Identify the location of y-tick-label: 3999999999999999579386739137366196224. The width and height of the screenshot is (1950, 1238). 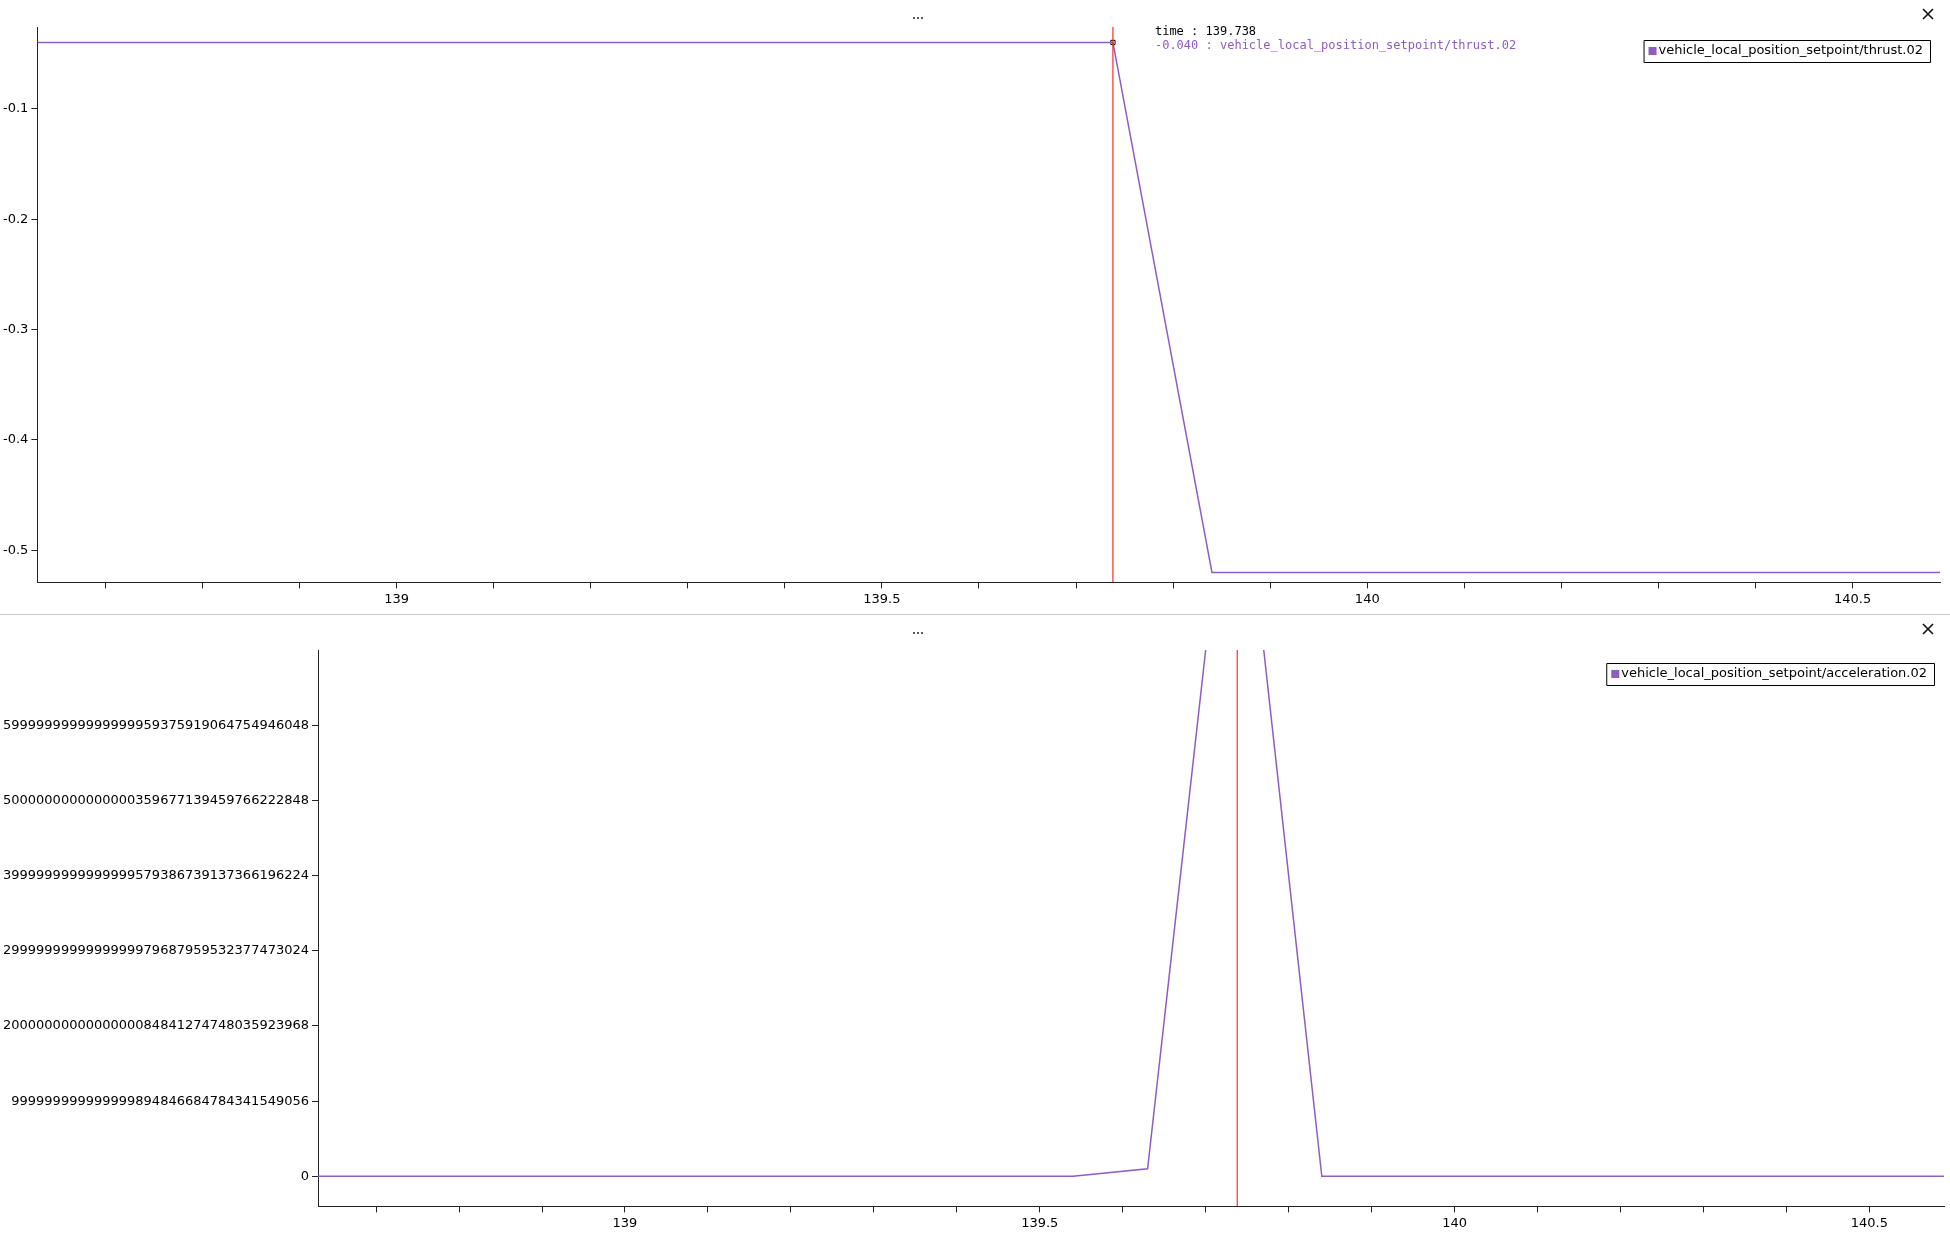
(156, 874).